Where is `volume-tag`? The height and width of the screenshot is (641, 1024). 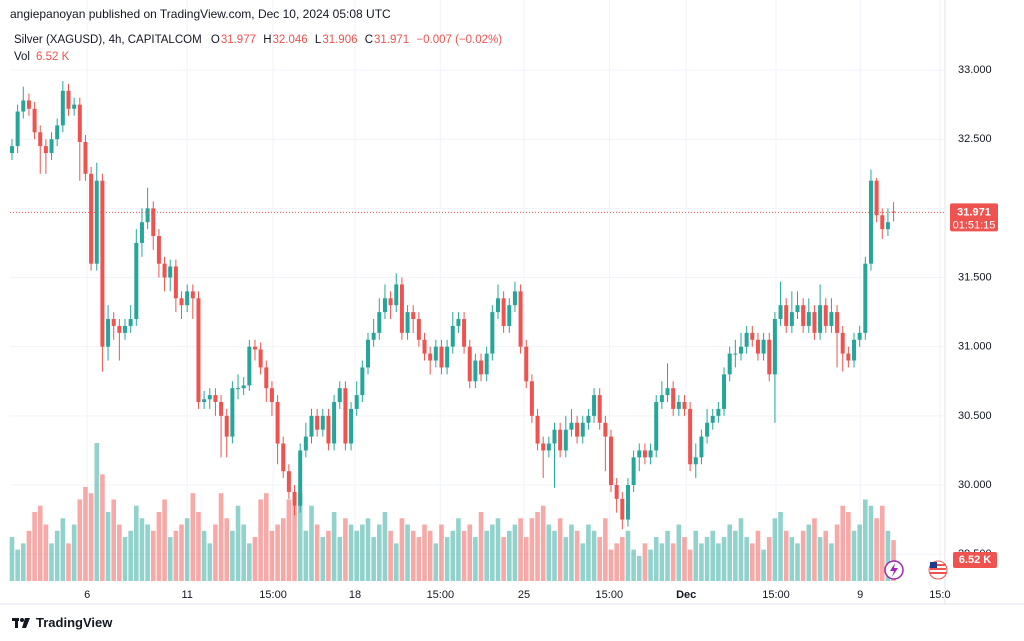 volume-tag is located at coordinates (975, 560).